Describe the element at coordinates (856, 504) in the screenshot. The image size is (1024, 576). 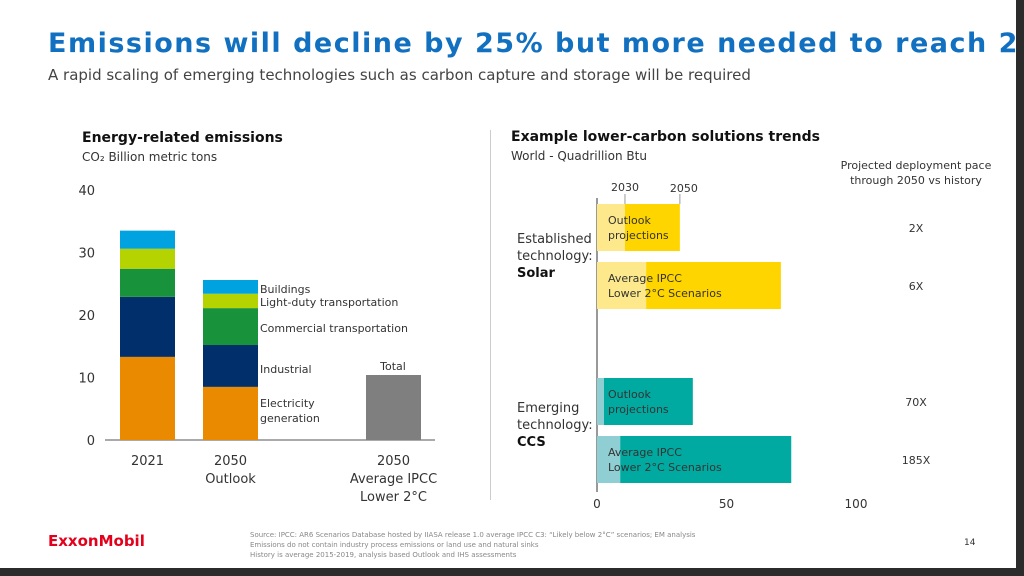
I see `x-tick-label: 100` at that location.